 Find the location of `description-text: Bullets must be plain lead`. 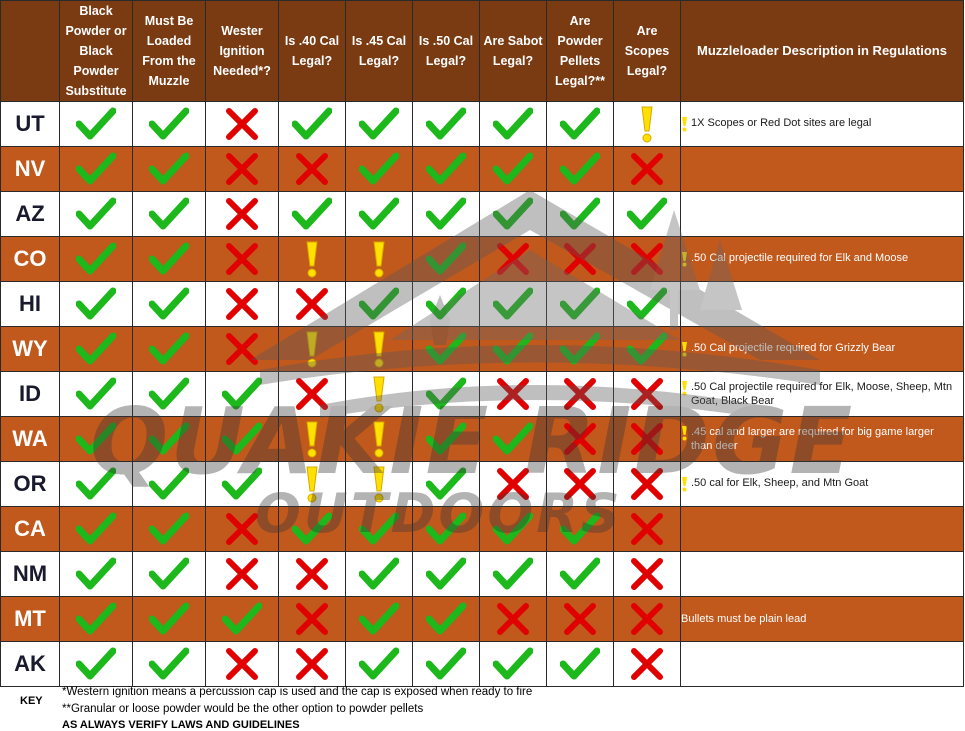

description-text: Bullets must be plain lead is located at coordinates (744, 619).